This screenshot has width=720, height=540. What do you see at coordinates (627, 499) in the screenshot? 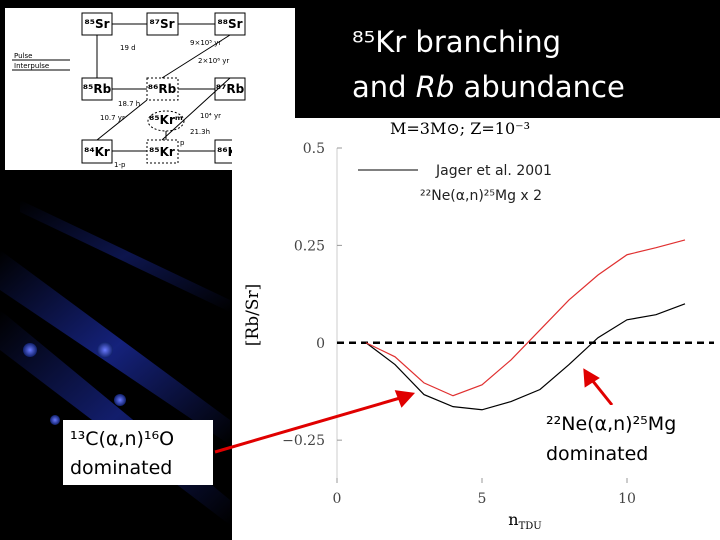
I see `x-tick-label: 10` at bounding box center [627, 499].